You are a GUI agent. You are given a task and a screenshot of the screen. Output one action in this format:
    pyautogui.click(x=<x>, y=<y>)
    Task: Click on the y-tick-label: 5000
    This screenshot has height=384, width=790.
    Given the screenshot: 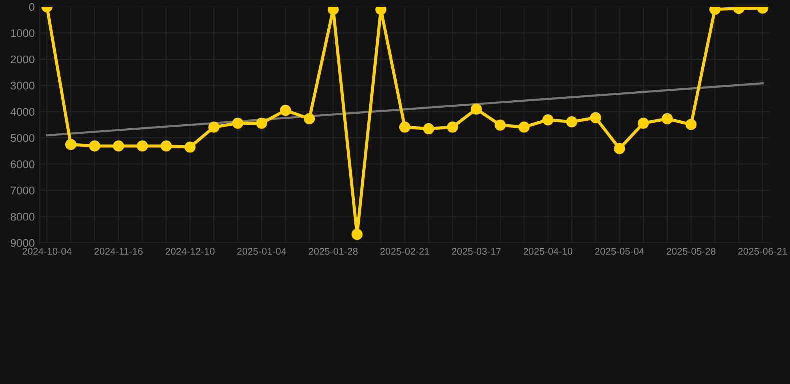 What is the action you would take?
    pyautogui.click(x=22, y=138)
    